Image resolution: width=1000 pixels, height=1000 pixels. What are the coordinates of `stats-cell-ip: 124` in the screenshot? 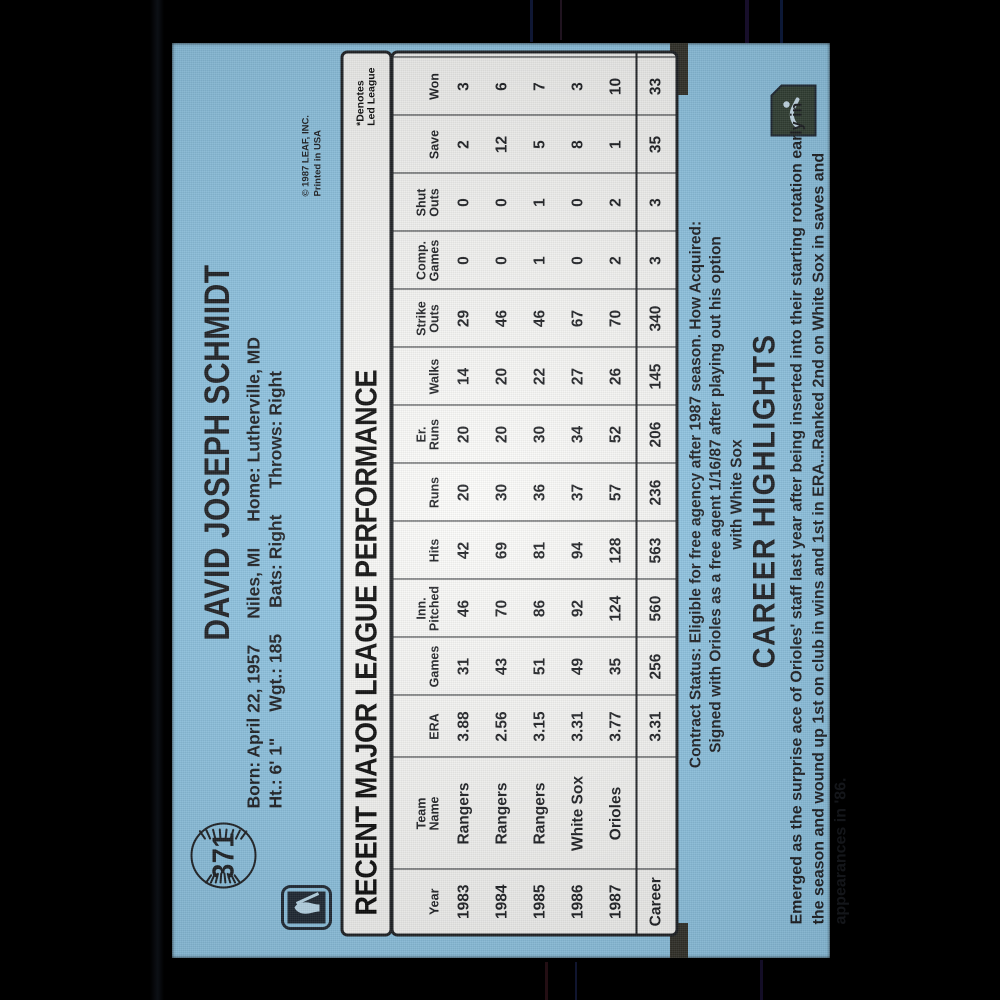 It's located at (616, 608).